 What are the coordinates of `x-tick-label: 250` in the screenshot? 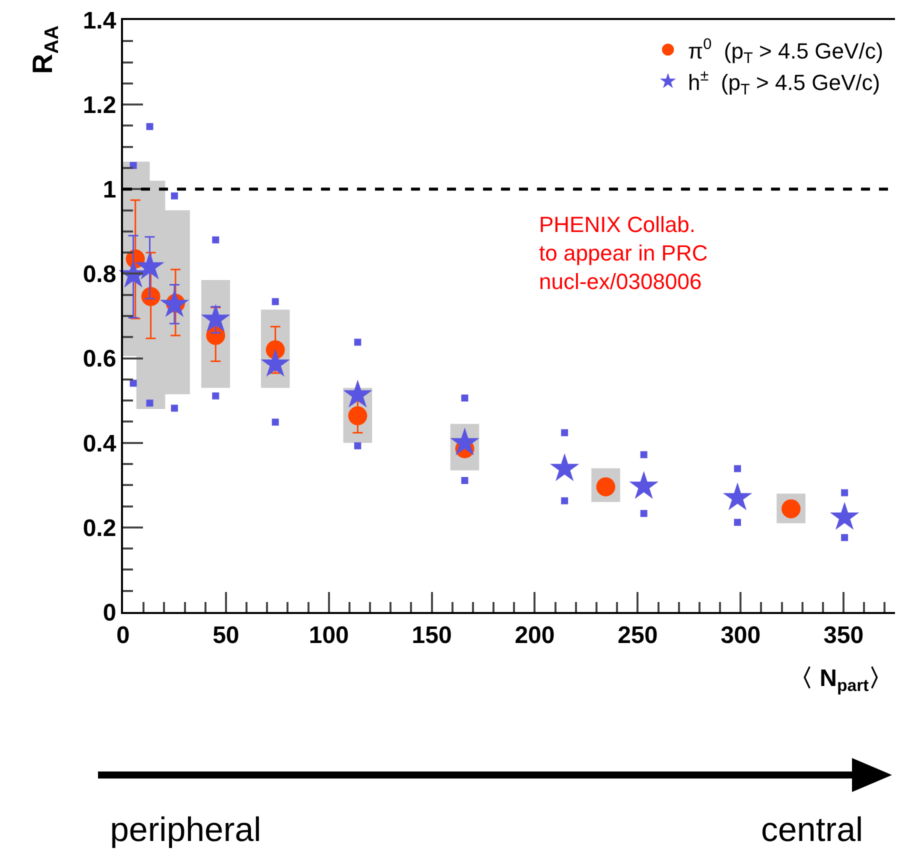 It's located at (638, 635).